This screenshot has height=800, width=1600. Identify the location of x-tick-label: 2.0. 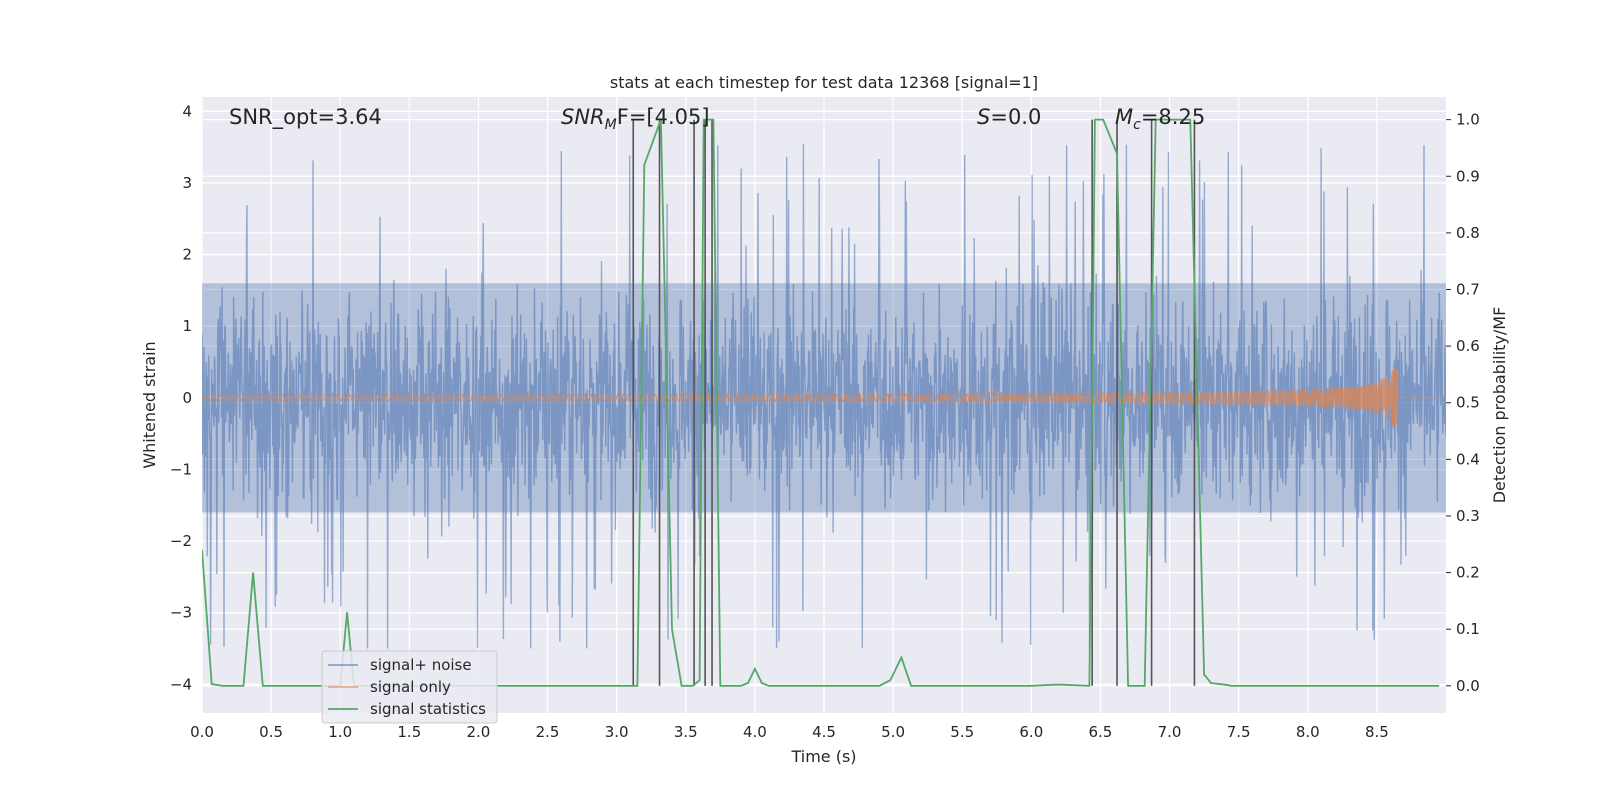
(479, 732).